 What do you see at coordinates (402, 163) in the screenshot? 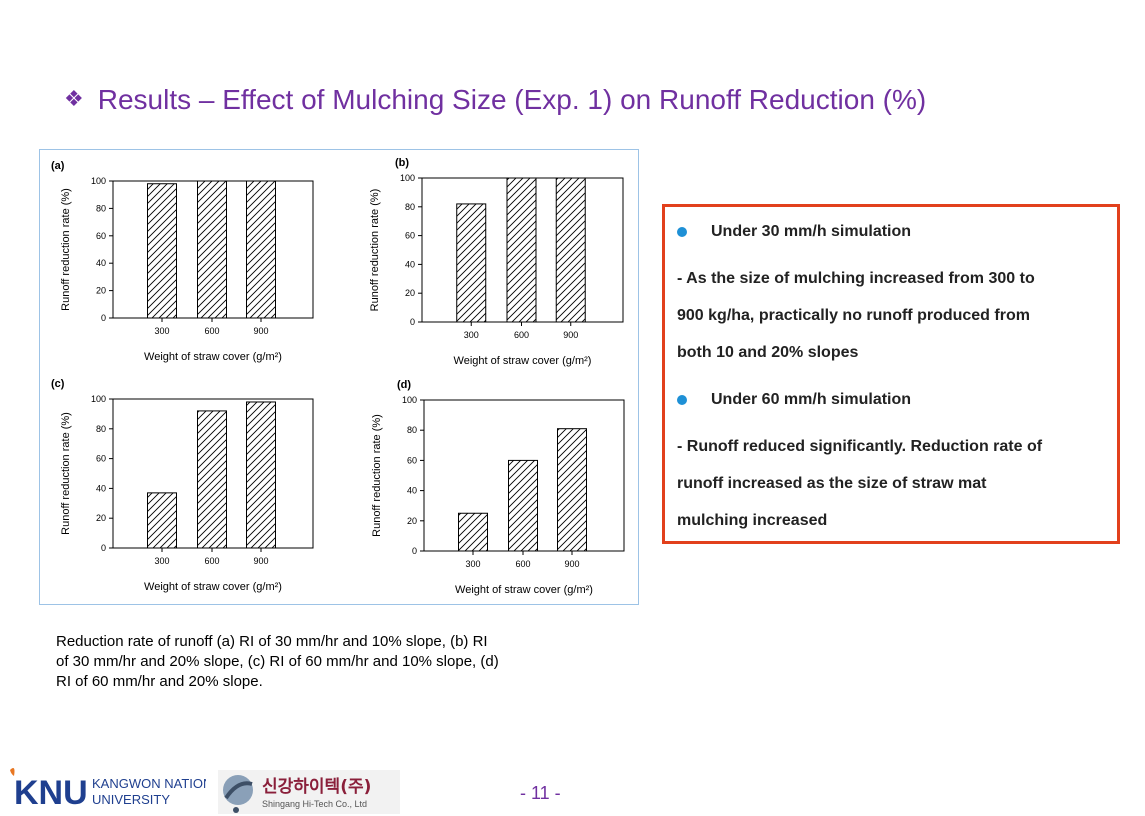
I see `panel-label: (b)` at bounding box center [402, 163].